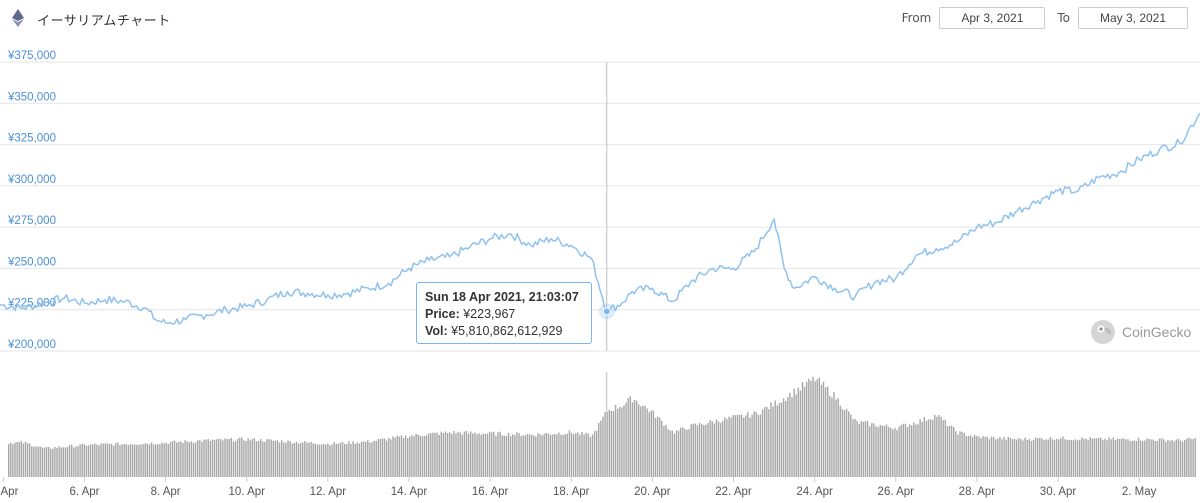 The width and height of the screenshot is (1200, 503). What do you see at coordinates (992, 18) in the screenshot?
I see `from-date-input` at bounding box center [992, 18].